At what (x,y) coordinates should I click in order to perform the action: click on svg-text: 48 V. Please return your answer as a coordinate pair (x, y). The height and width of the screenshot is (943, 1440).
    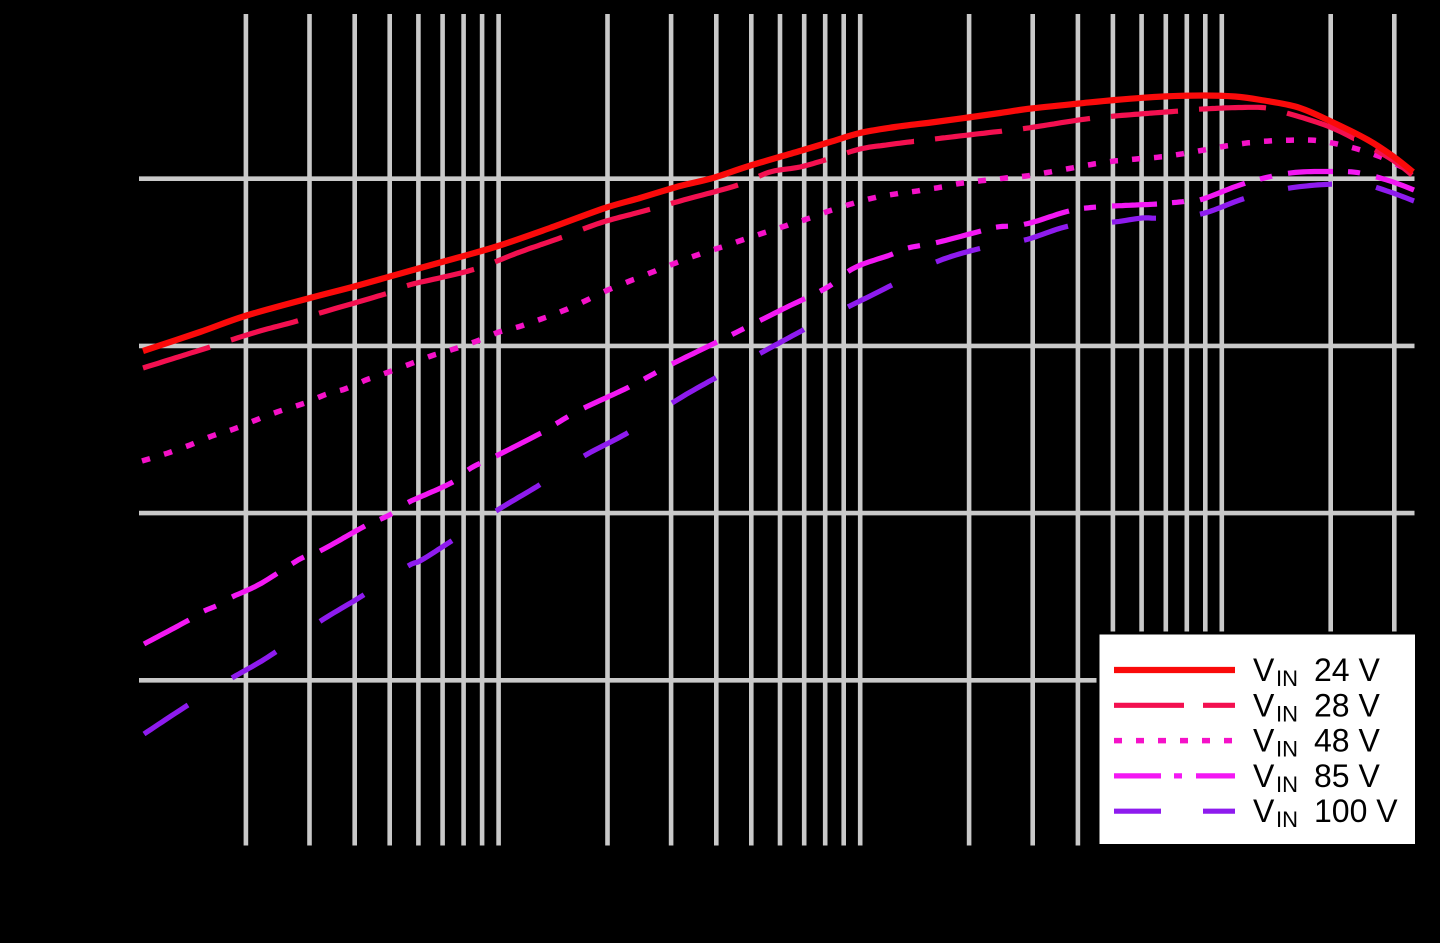
    Looking at the image, I should click on (1347, 741).